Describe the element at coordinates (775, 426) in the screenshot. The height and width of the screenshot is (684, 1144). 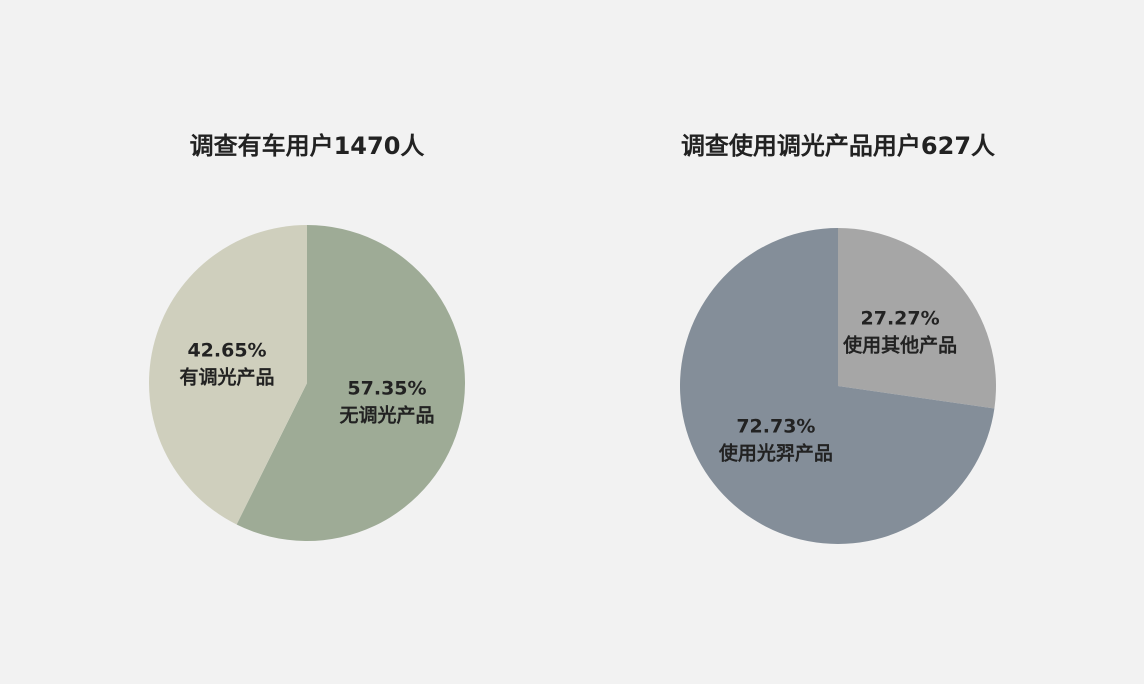
I see `value-label: 72.73%` at that location.